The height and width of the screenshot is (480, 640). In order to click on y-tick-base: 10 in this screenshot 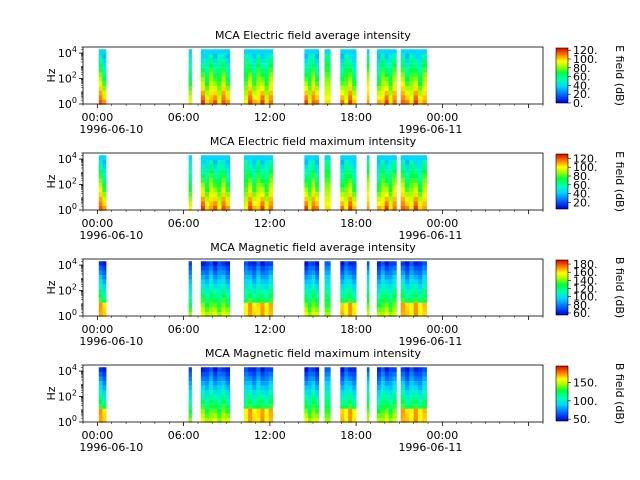, I will do `click(65, 159)`.